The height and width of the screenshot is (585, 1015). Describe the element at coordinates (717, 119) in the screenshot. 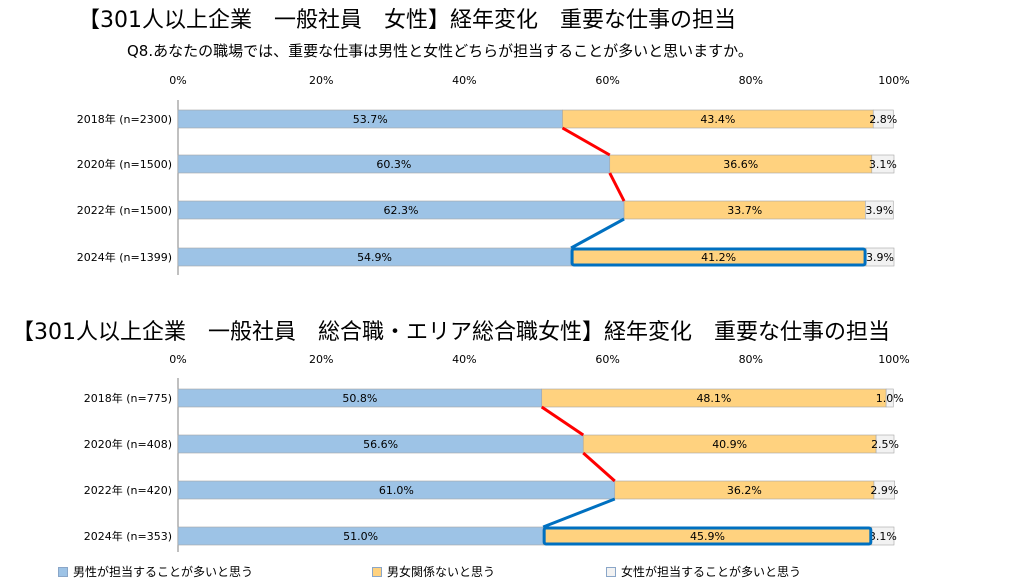

I see `chart1-data-label: 43.4%` at that location.